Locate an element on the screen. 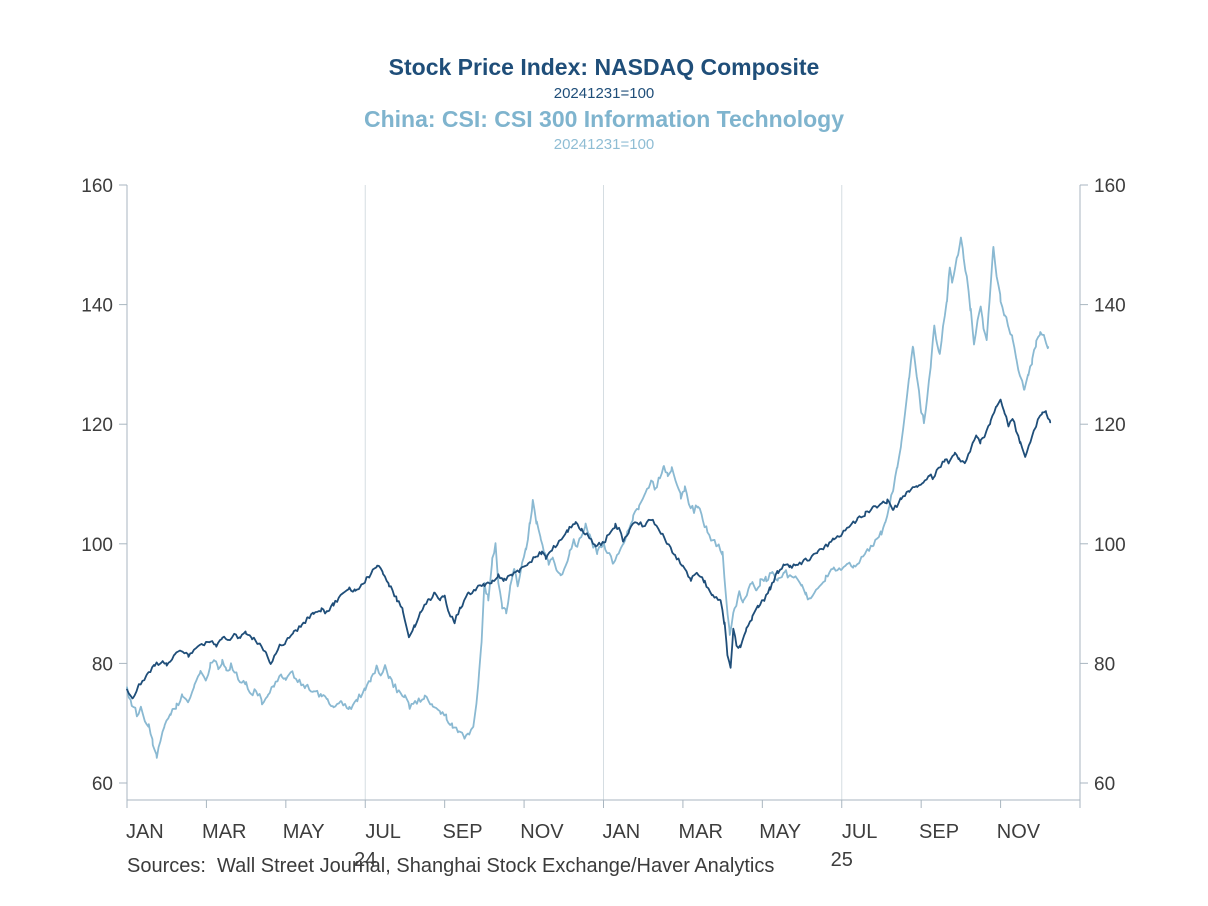  y-axis-label-right: 60 is located at coordinates (1104, 784).